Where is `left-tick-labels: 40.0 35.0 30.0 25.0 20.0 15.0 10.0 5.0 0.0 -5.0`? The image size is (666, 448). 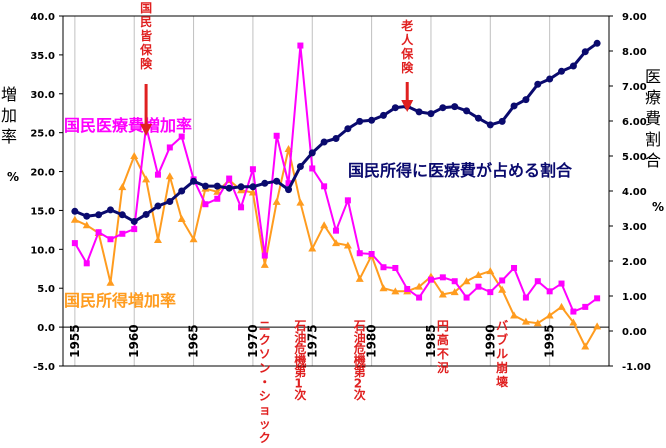 left-tick-labels: 40.0 35.0 30.0 25.0 20.0 15.0 10.0 5.0 0.0 -5.0 is located at coordinates (46, 192).